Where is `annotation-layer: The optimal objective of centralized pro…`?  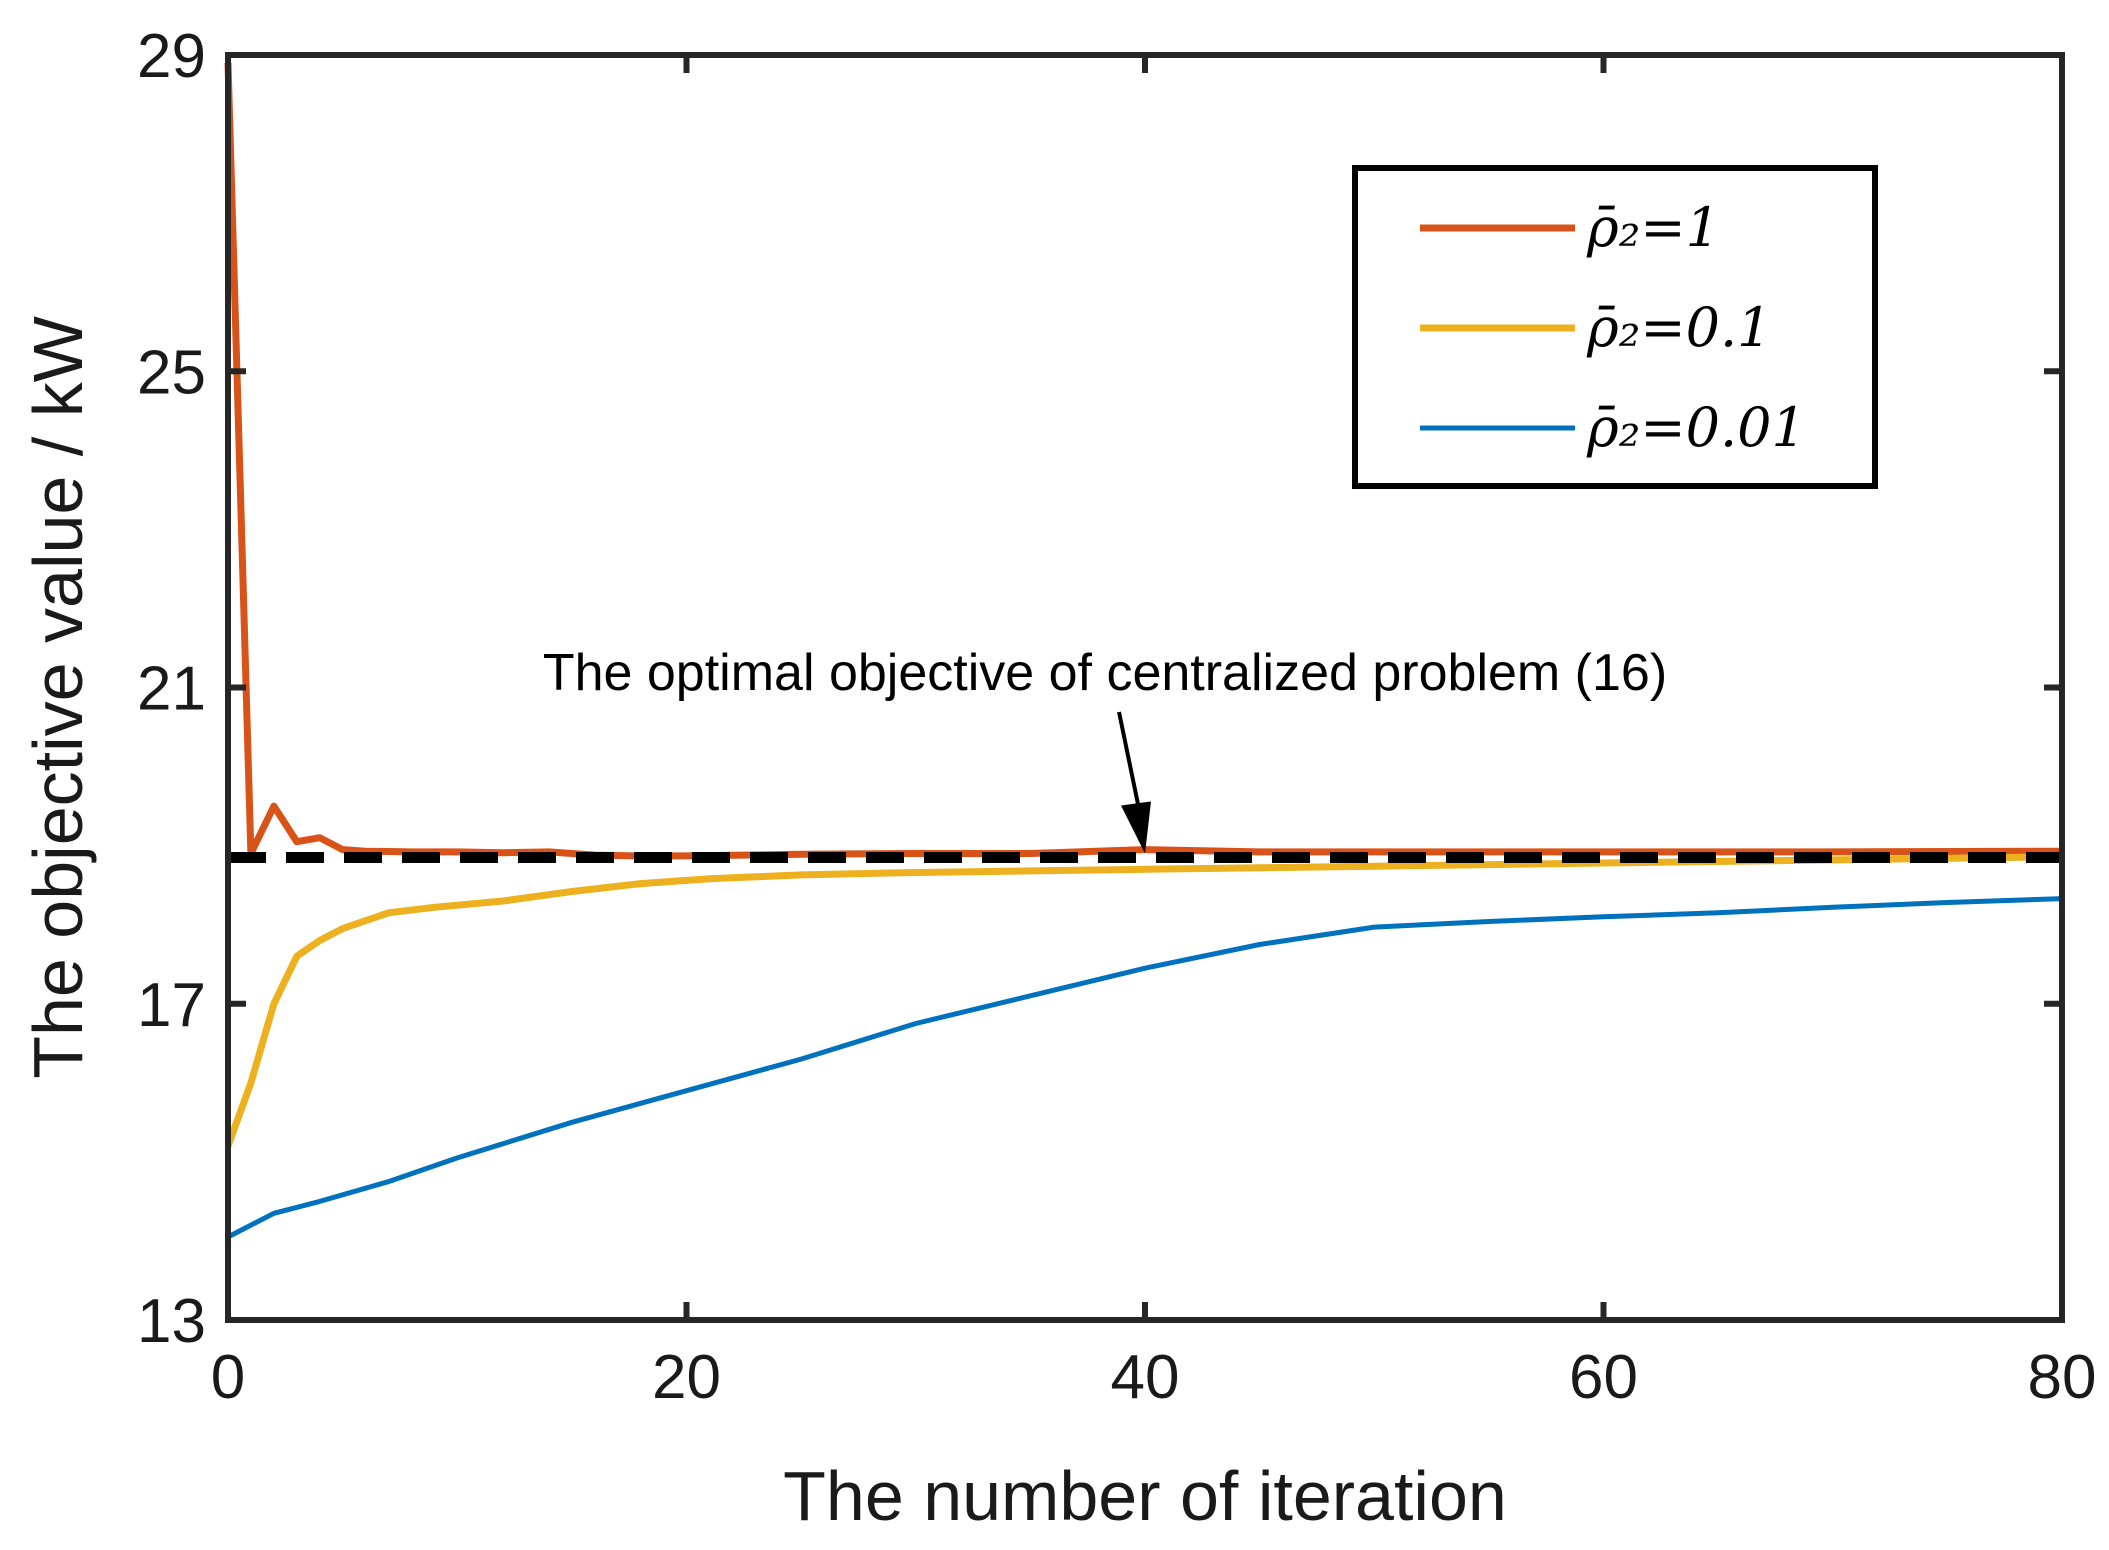 annotation-layer: The optimal objective of centralized pro… is located at coordinates (1105, 749).